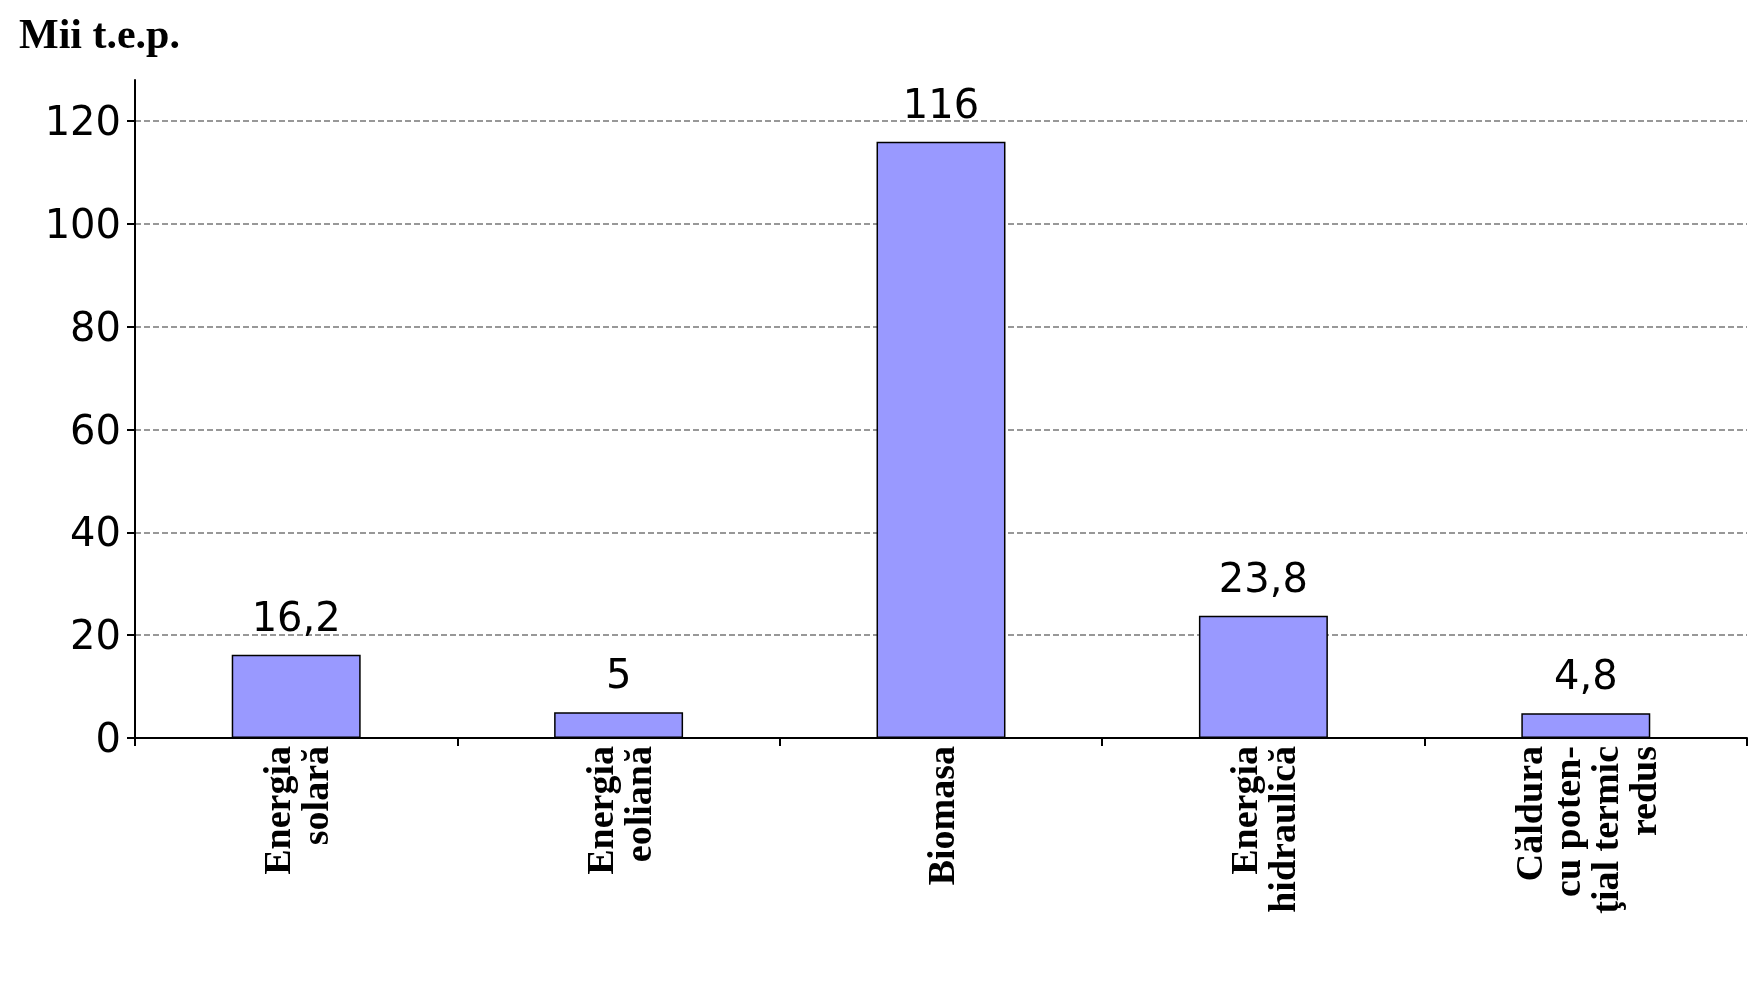  Describe the element at coordinates (618, 810) in the screenshot. I see `x-tick-label: Energia eoliană` at that location.